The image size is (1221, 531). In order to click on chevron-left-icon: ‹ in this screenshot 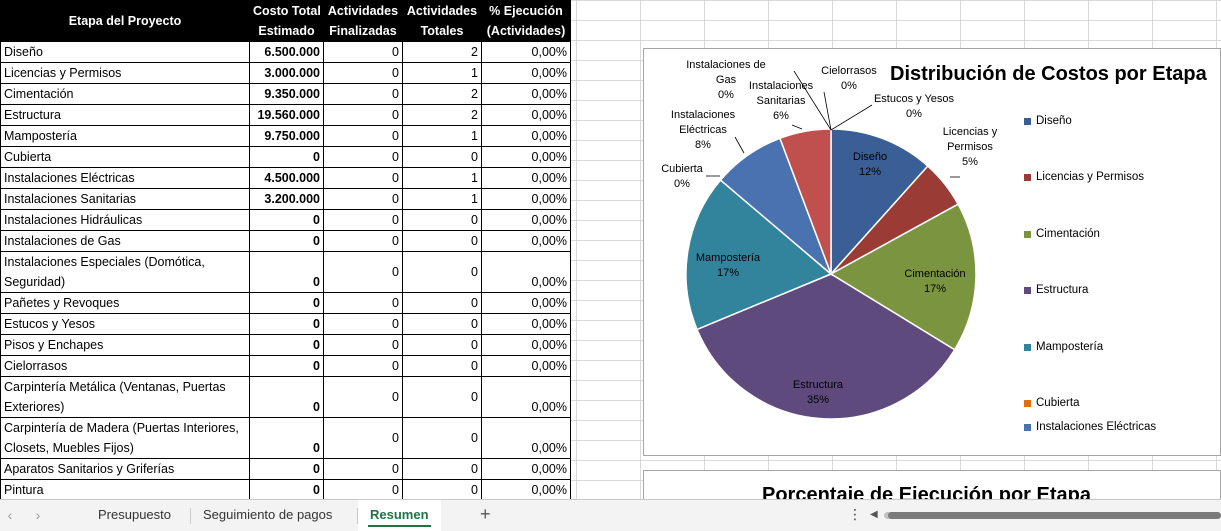, I will do `click(10, 515)`.